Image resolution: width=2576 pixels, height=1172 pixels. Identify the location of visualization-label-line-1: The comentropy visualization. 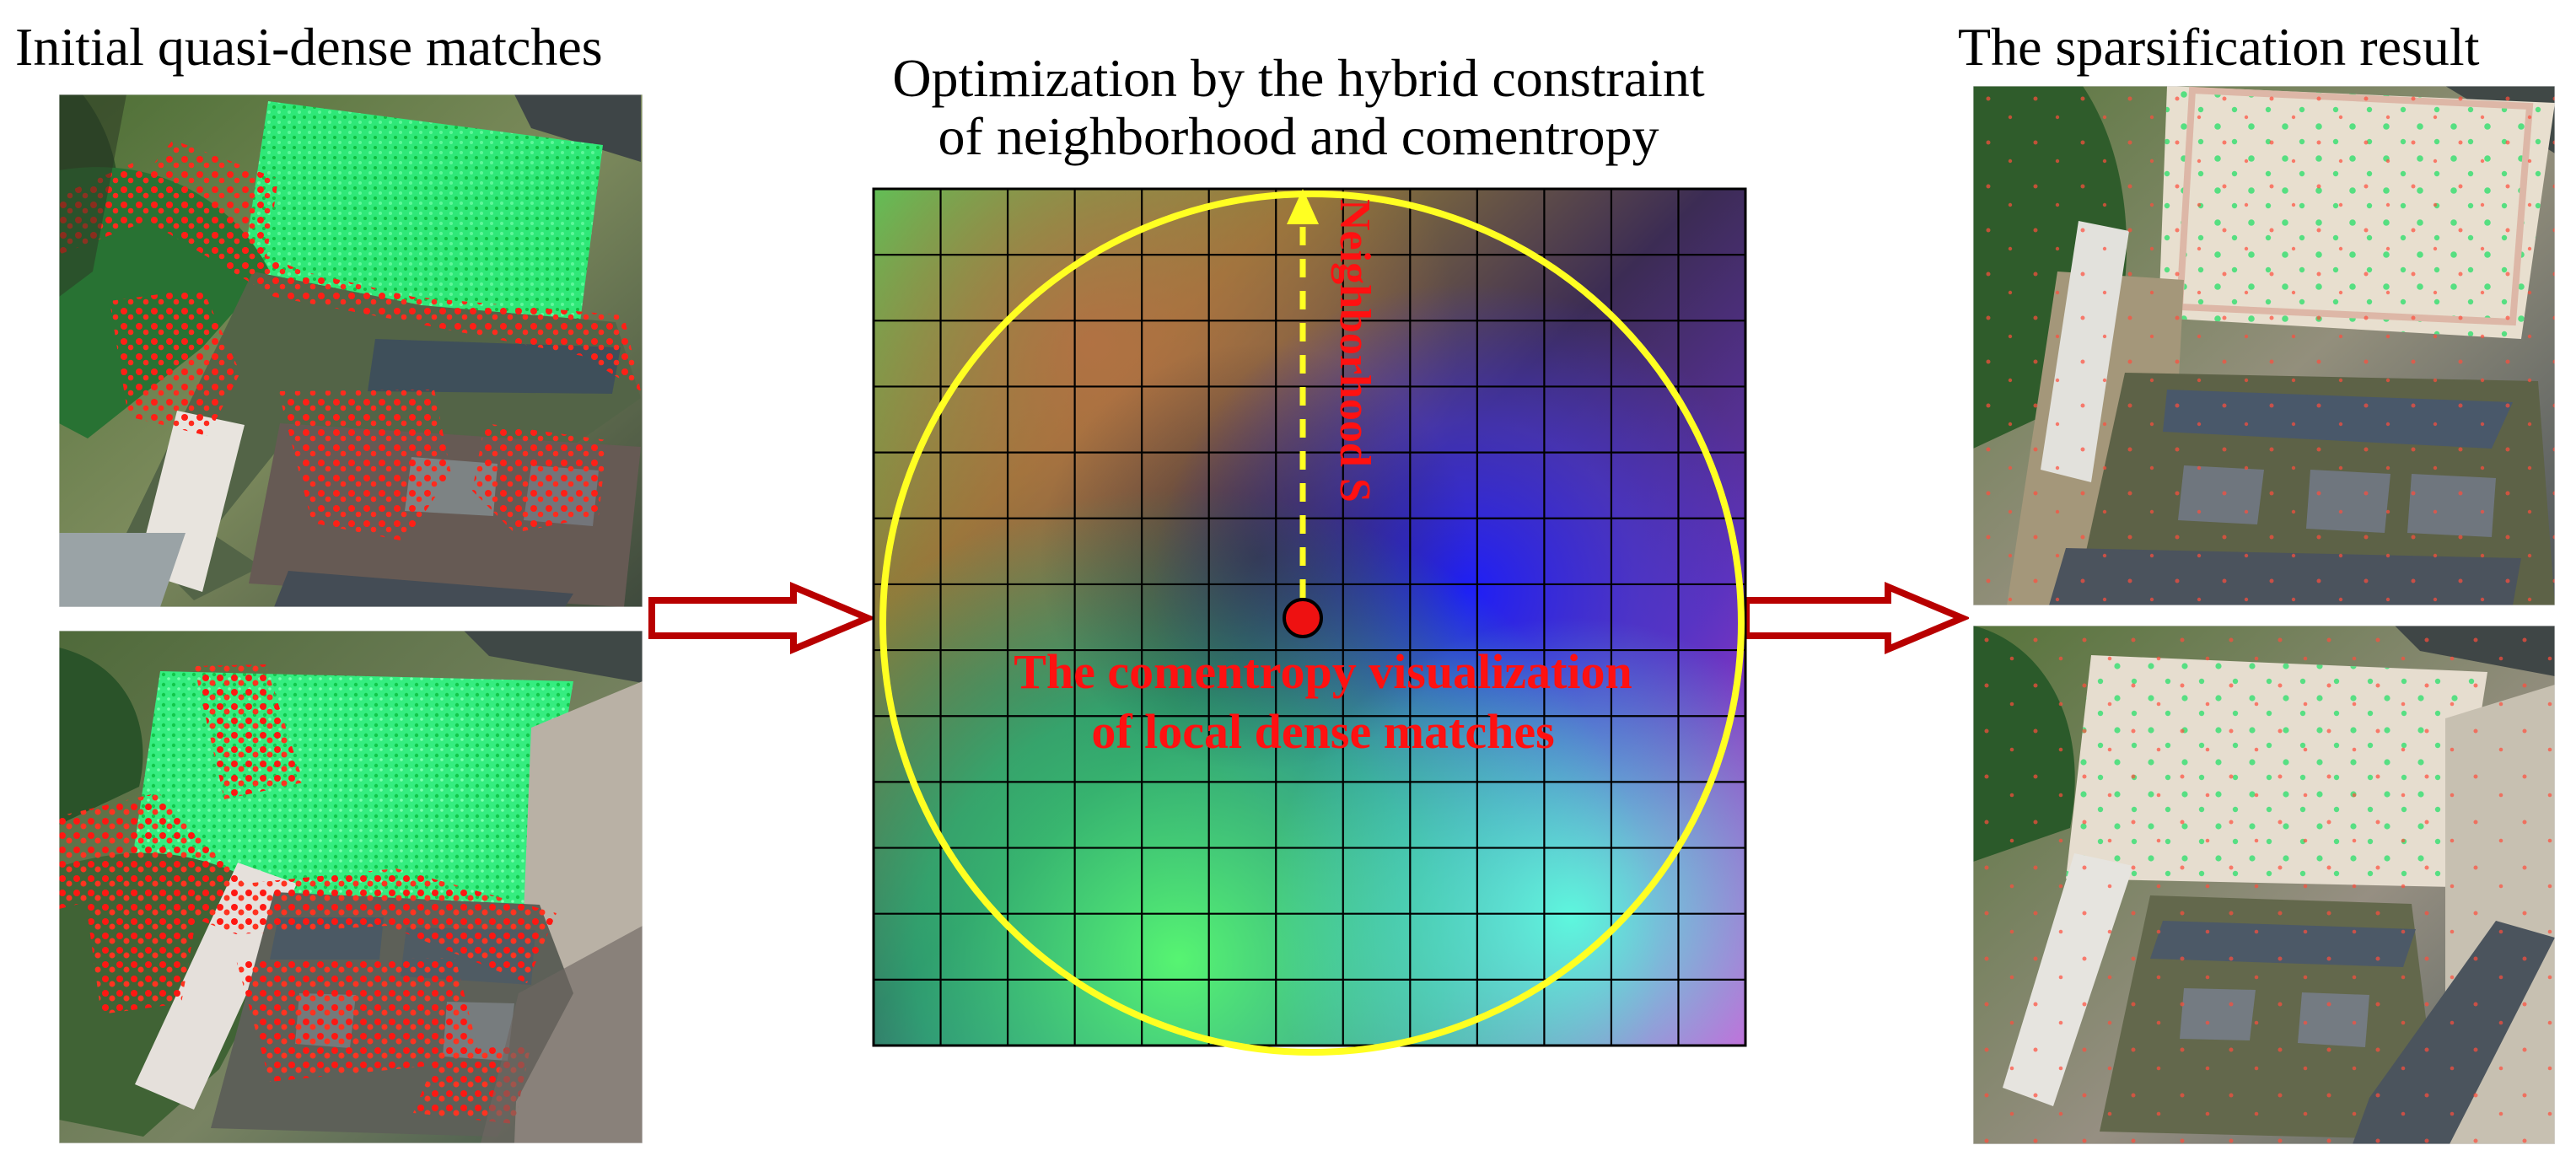
(1323, 671).